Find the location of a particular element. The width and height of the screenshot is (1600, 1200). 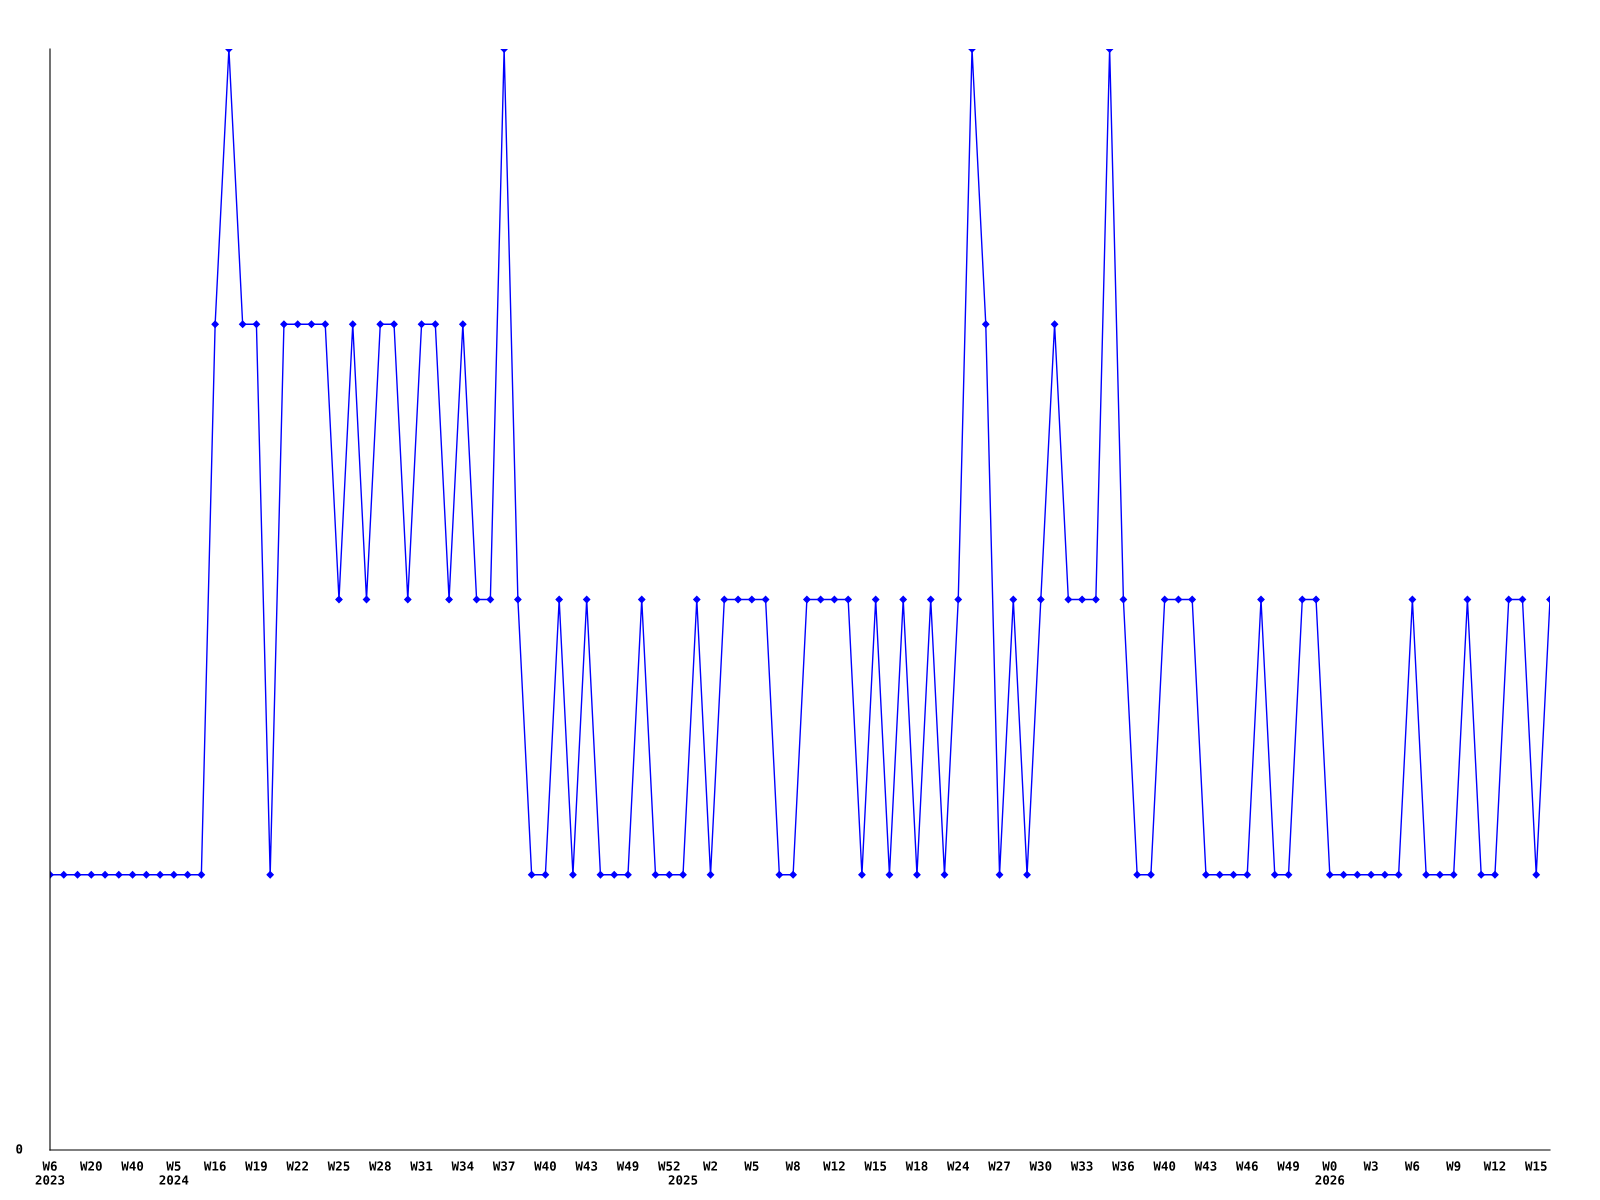

x-tick-label: W3 is located at coordinates (1370, 1166).